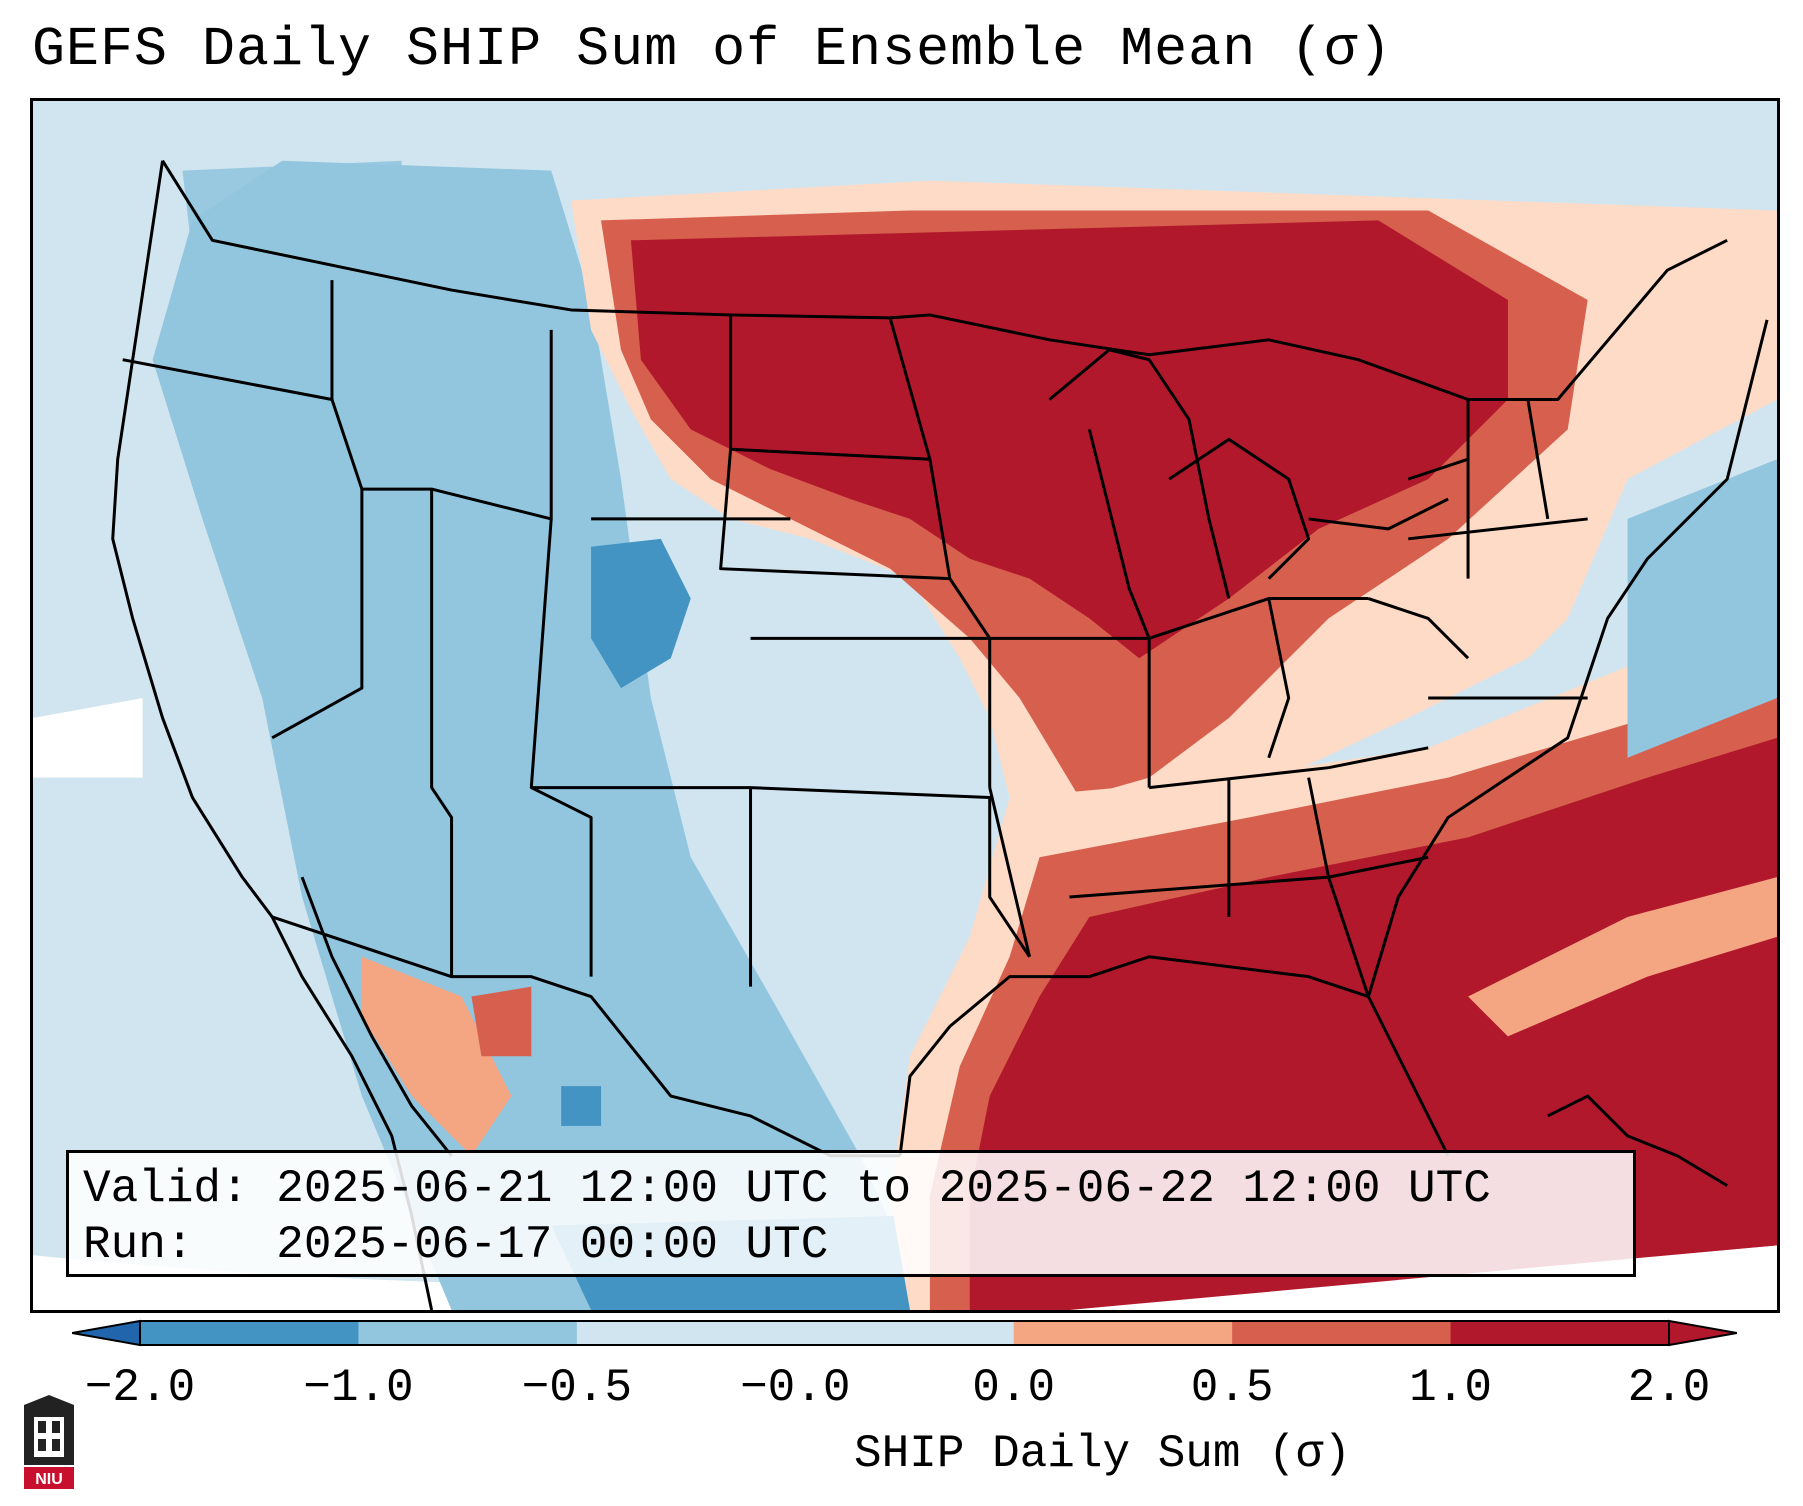 This screenshot has width=1803, height=1506. I want to click on colorbar-tick-label: 2.0, so click(1669, 1388).